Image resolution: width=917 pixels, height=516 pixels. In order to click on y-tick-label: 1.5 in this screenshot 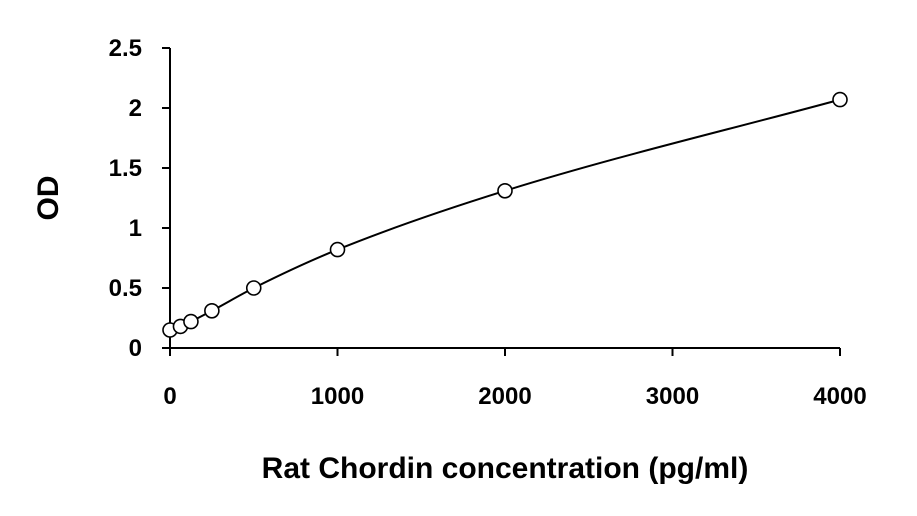, I will do `click(125, 168)`.